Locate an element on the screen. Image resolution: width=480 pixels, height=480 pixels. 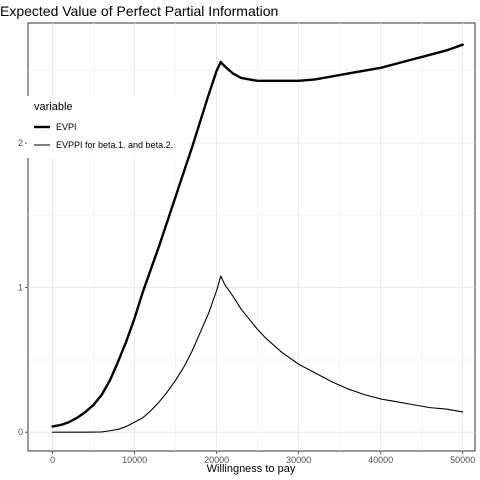
x-tick-label: 0 is located at coordinates (52, 460).